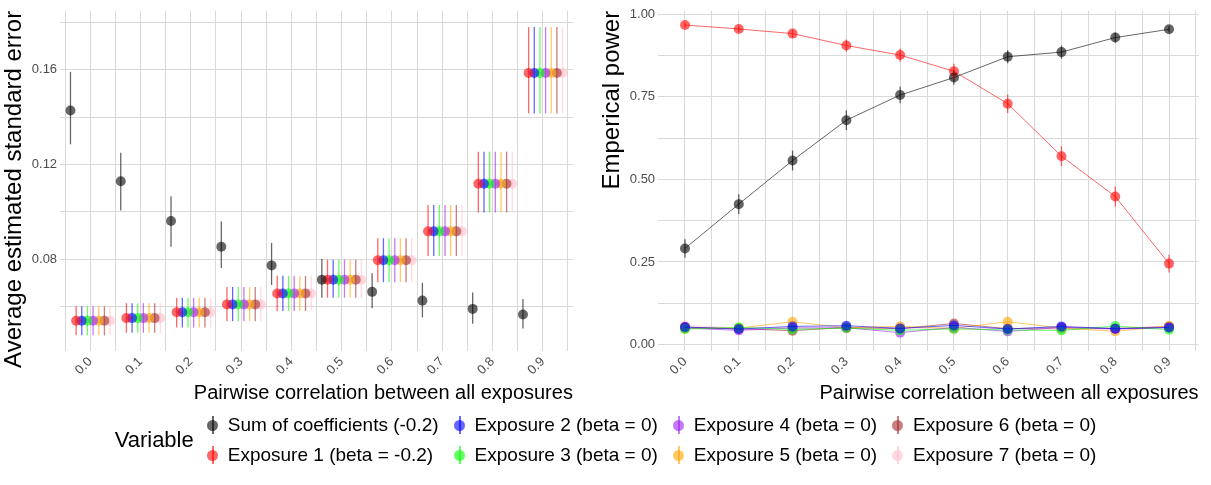 The image size is (1211, 485). Describe the element at coordinates (44, 164) in the screenshot. I see `y-tick-label: 0.12` at that location.